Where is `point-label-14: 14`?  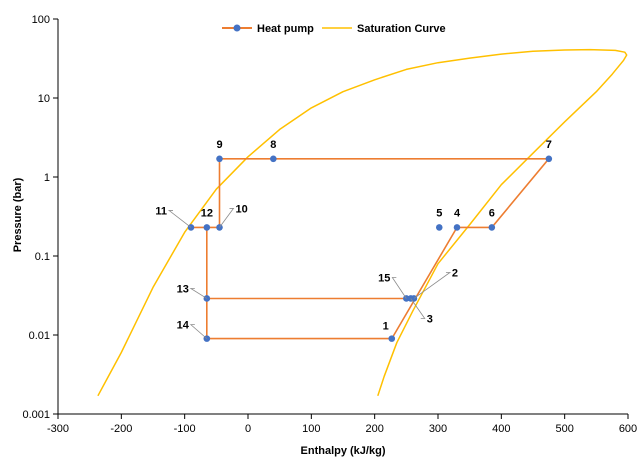
point-label-14: 14 is located at coordinates (183, 326).